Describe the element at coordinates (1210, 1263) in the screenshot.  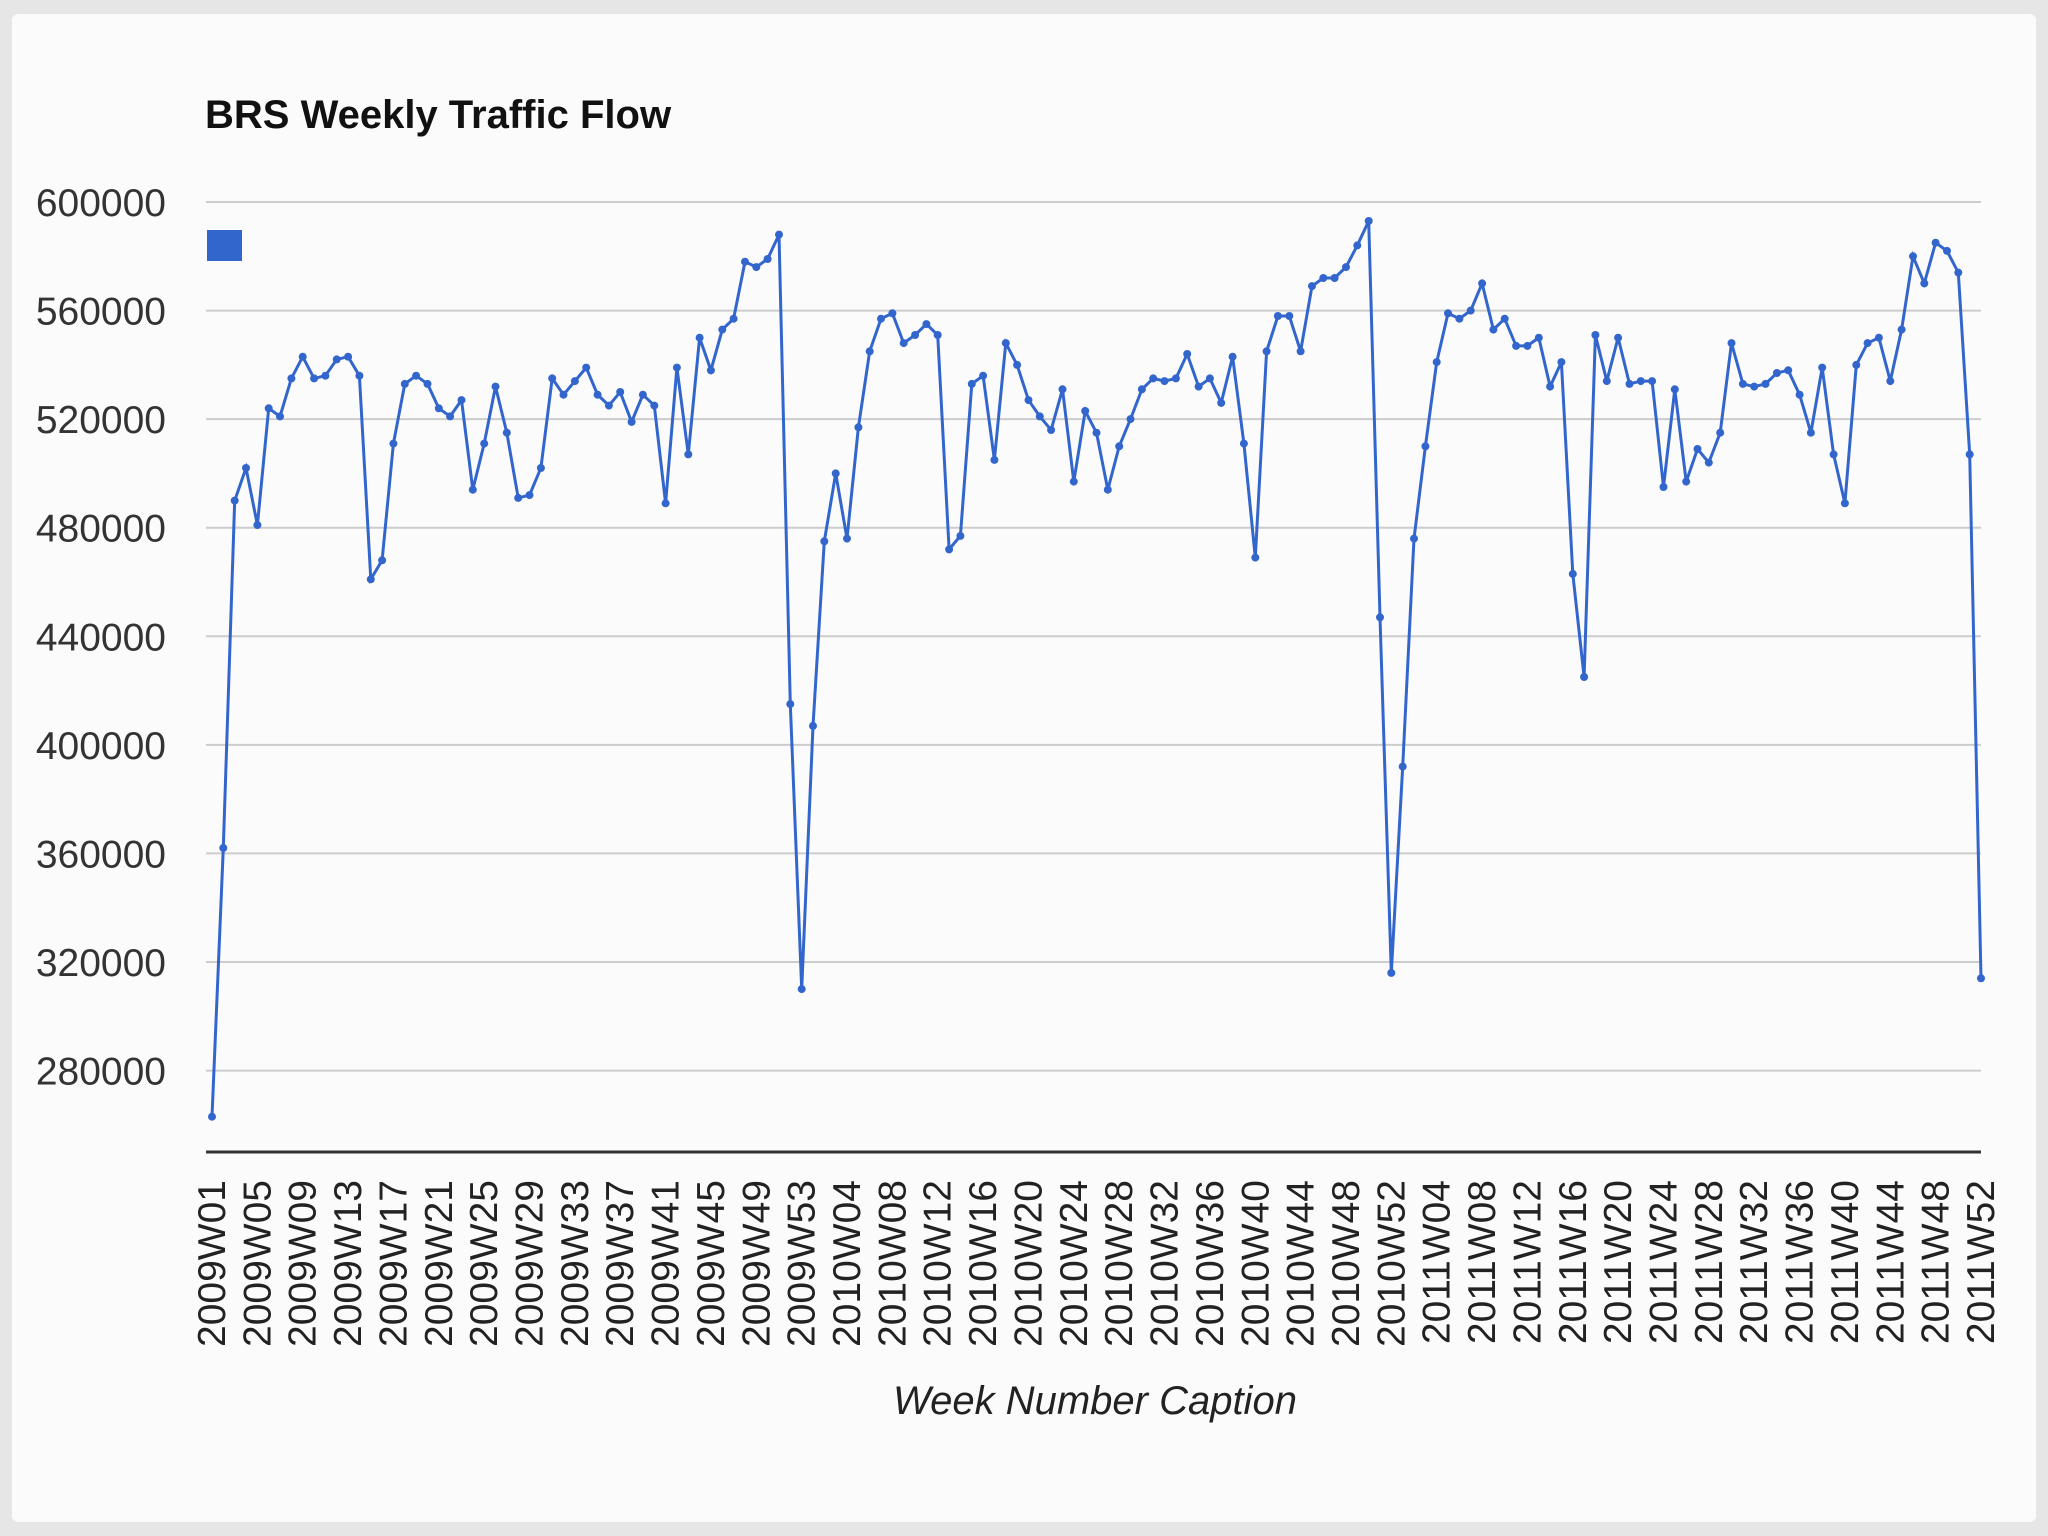
I see `x-tick-label: 2010W36` at that location.